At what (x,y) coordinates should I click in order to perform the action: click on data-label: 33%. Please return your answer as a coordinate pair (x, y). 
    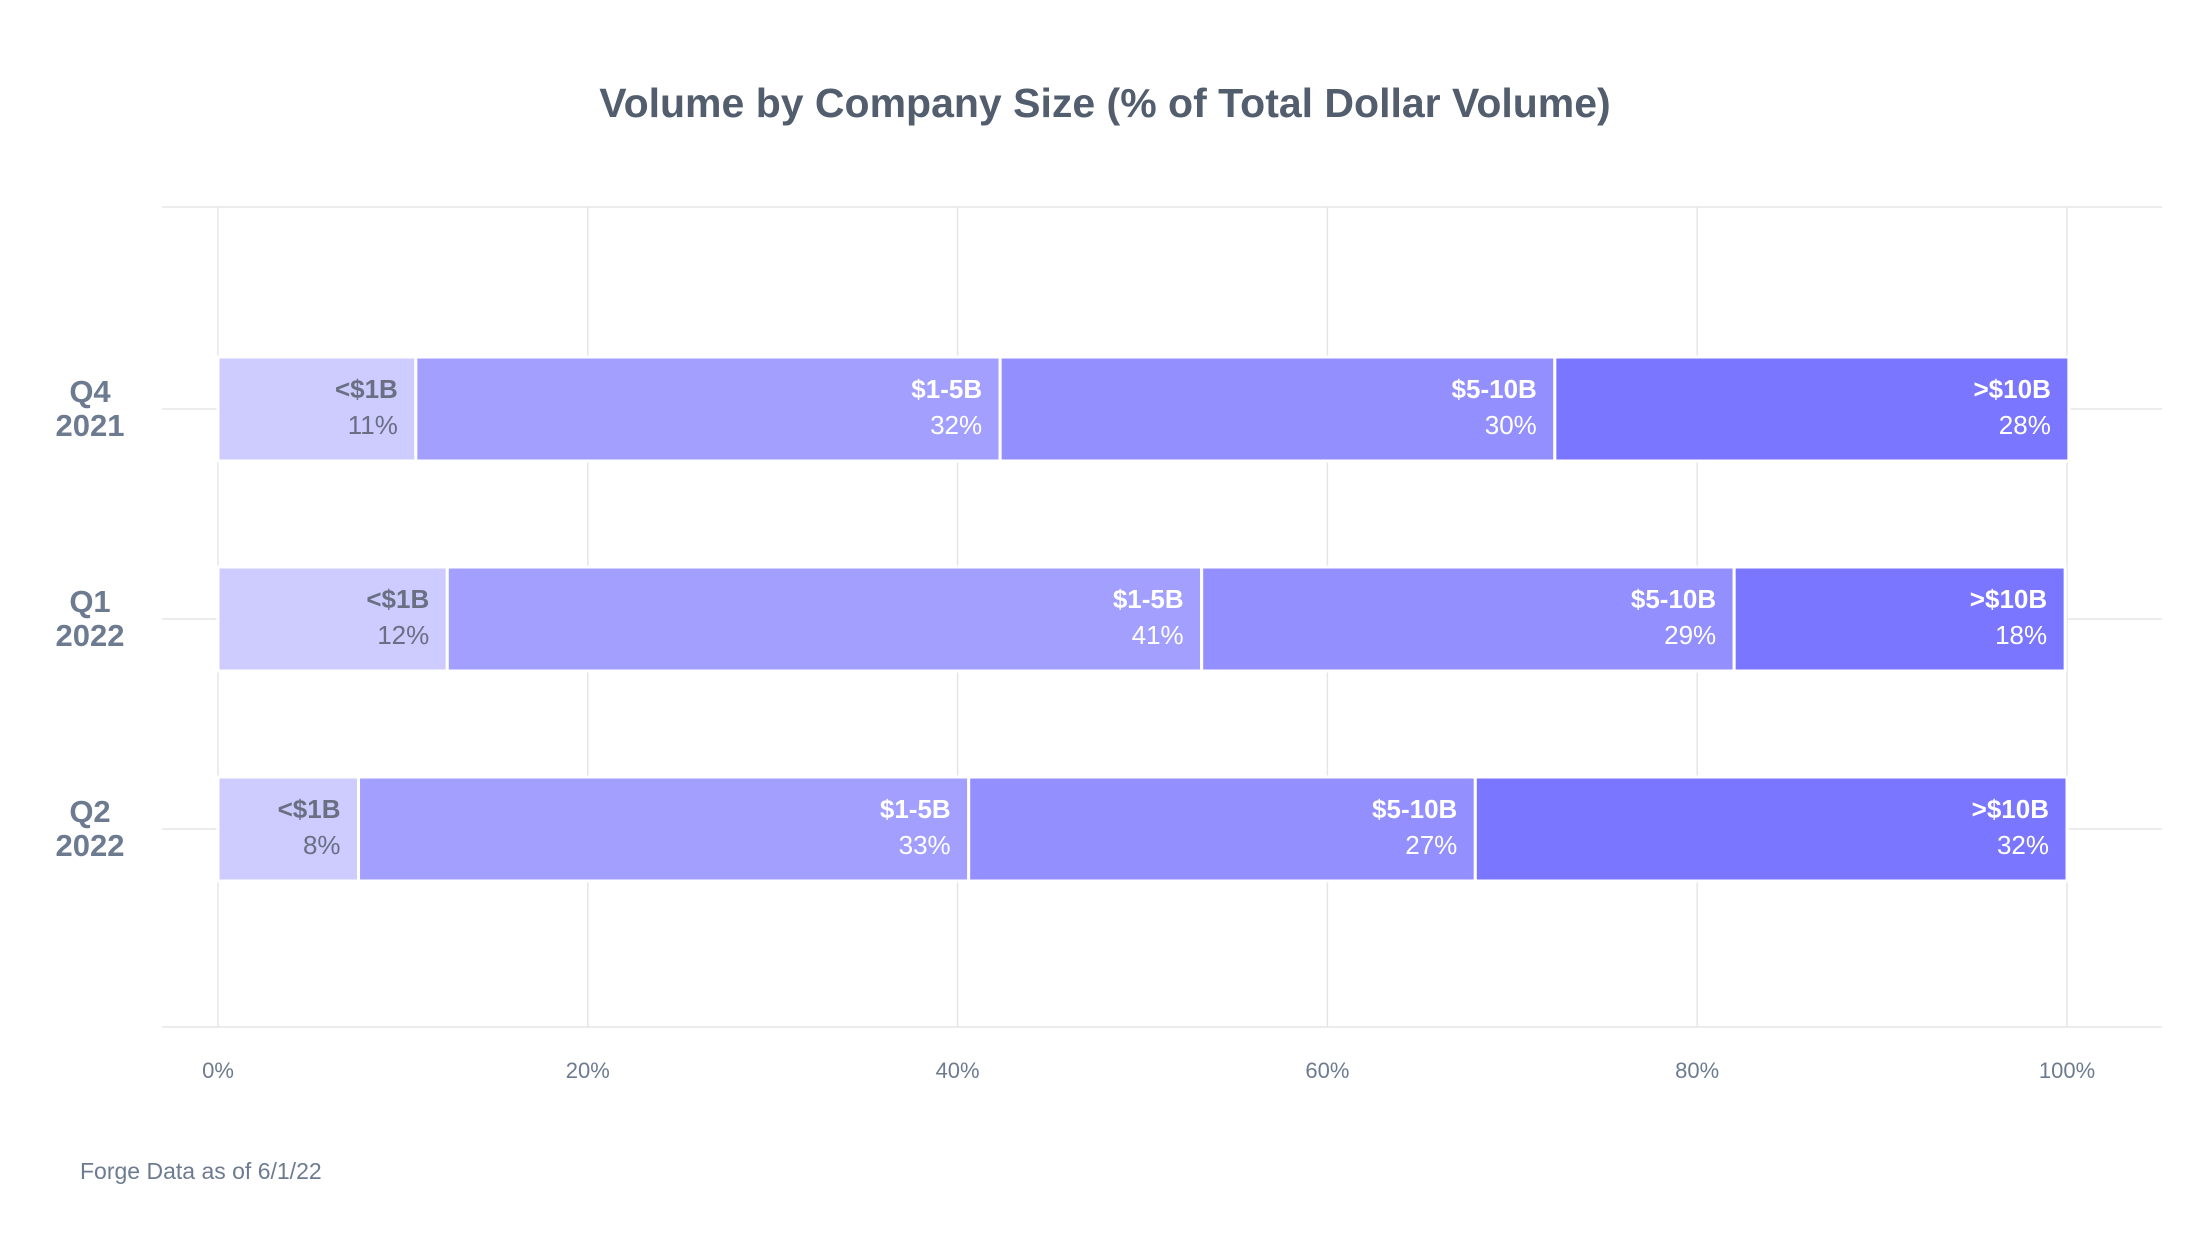
    Looking at the image, I should click on (925, 845).